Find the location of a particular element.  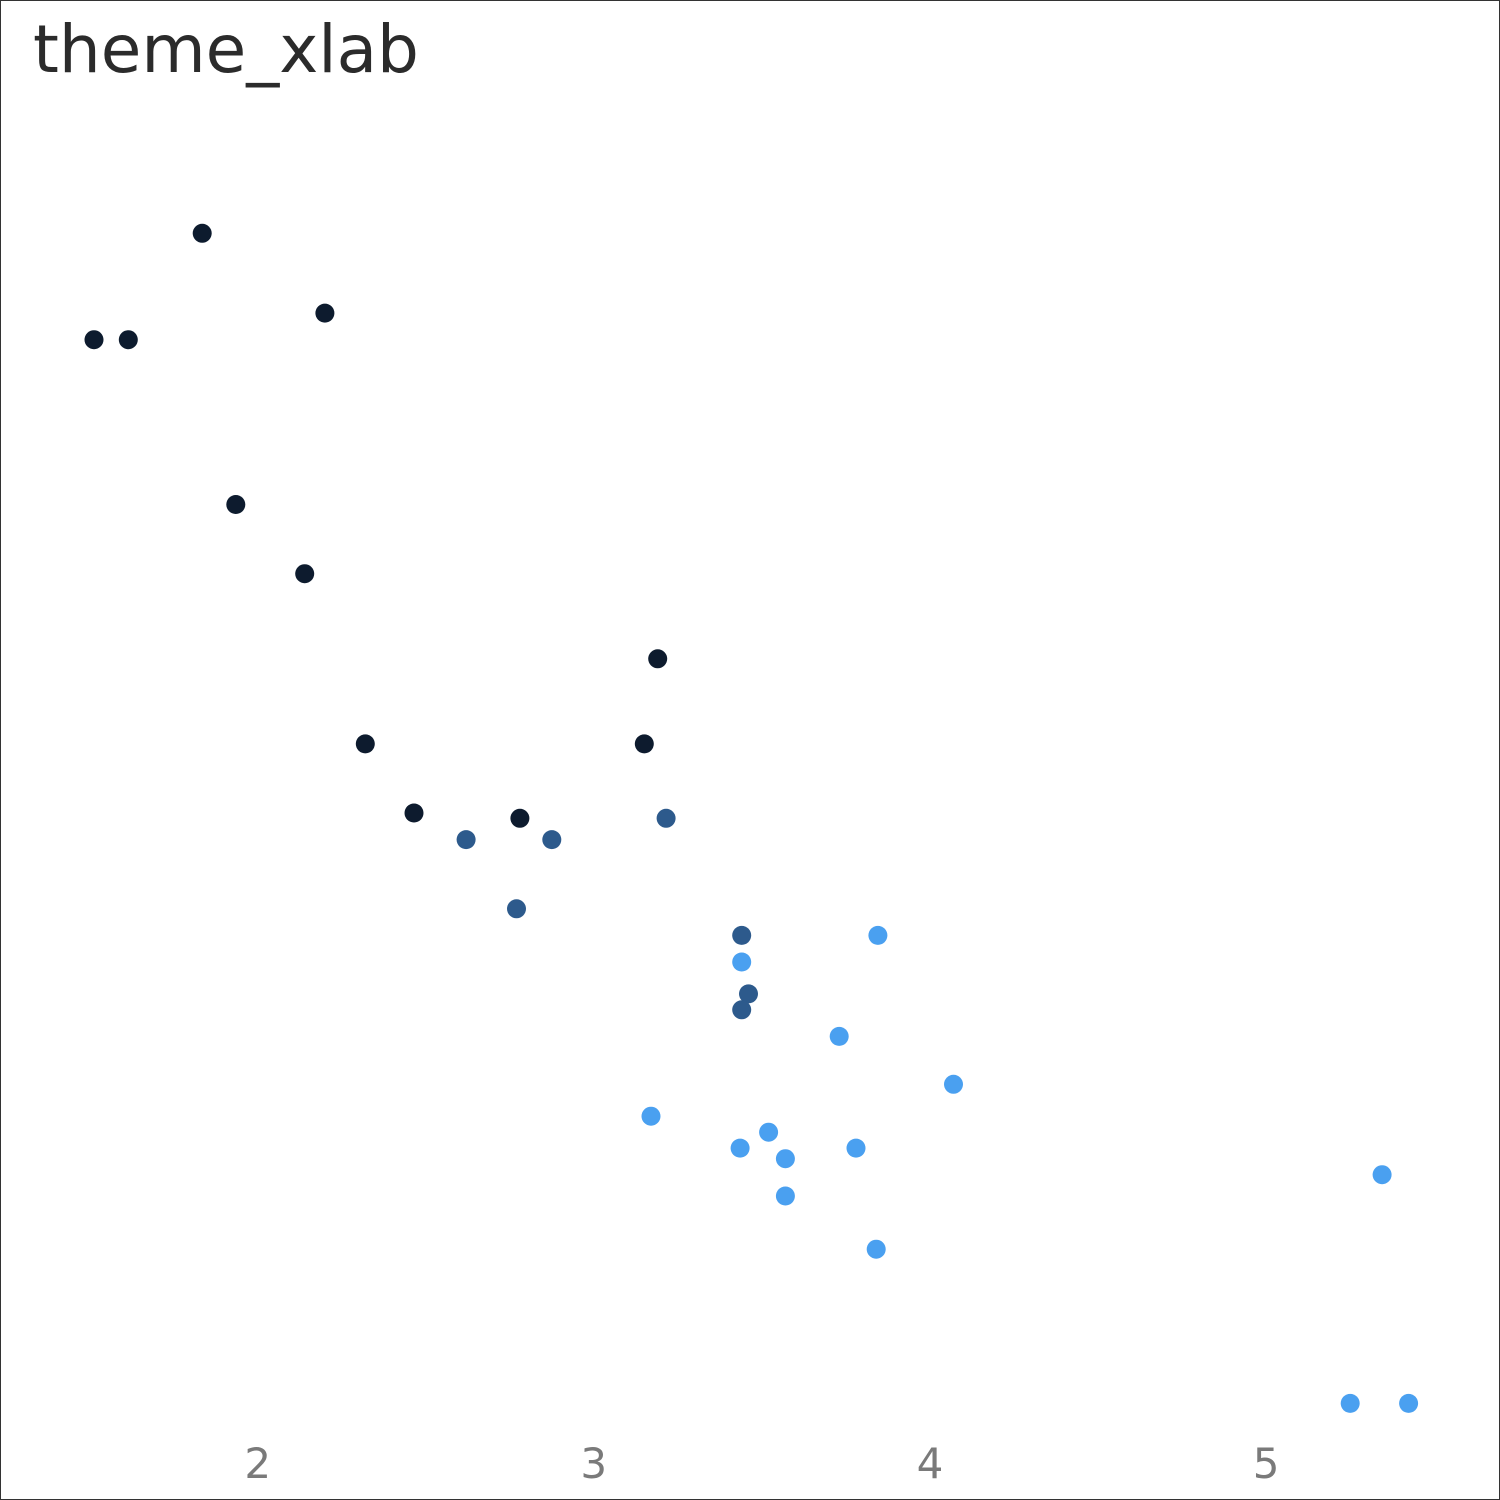

chart-title: theme_xlab is located at coordinates (226, 49).